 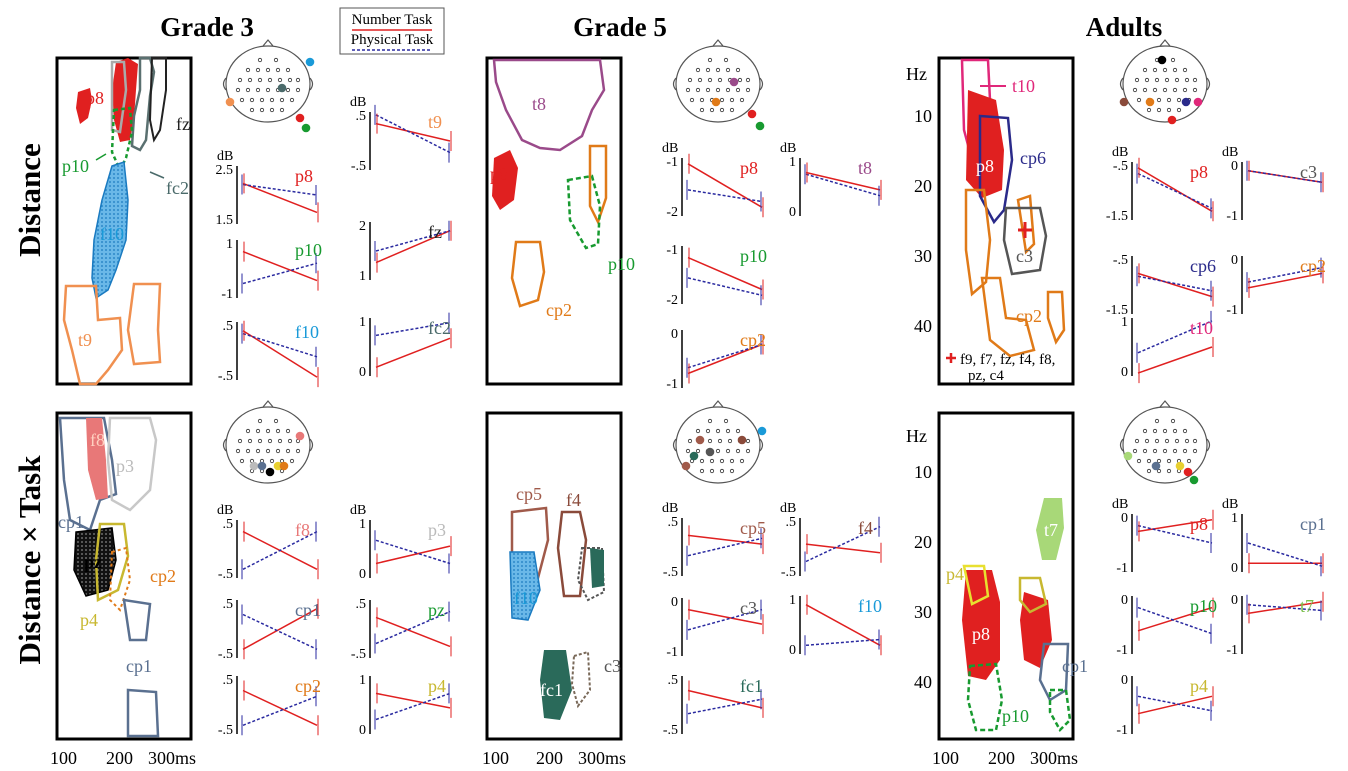 What do you see at coordinates (125, 466) in the screenshot?
I see `hm-g3x-p3: p3` at bounding box center [125, 466].